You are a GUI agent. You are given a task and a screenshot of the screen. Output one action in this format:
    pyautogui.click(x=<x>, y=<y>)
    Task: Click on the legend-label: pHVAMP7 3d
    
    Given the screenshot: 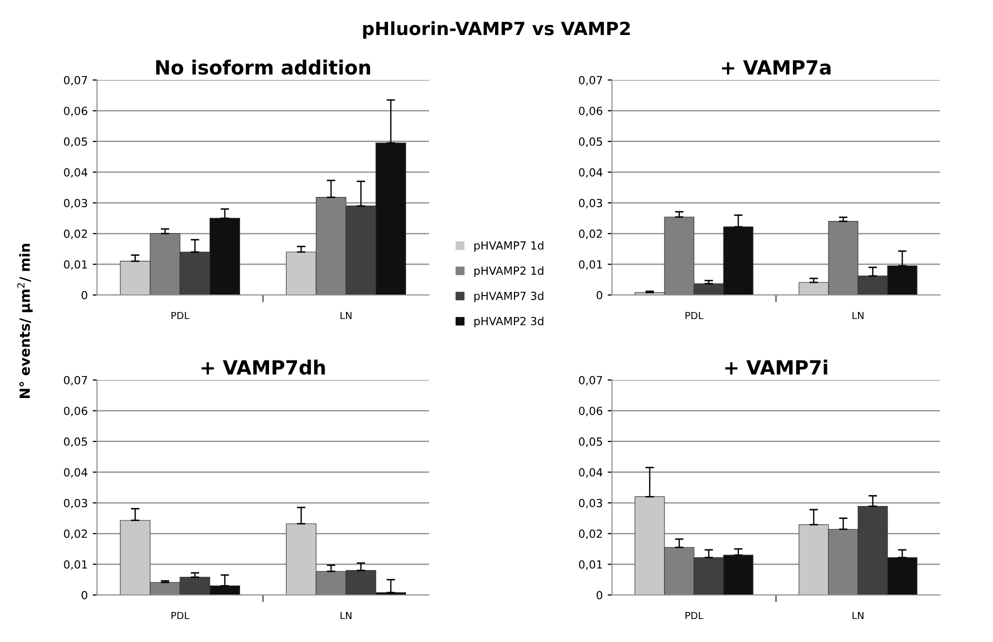 What is the action you would take?
    pyautogui.click(x=509, y=296)
    